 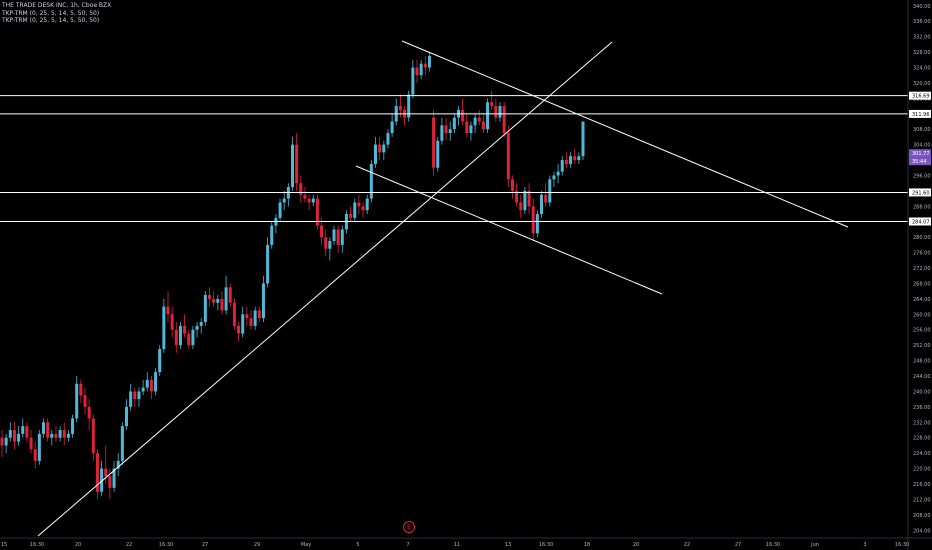 I want to click on x-tick-label: 22, so click(x=687, y=545).